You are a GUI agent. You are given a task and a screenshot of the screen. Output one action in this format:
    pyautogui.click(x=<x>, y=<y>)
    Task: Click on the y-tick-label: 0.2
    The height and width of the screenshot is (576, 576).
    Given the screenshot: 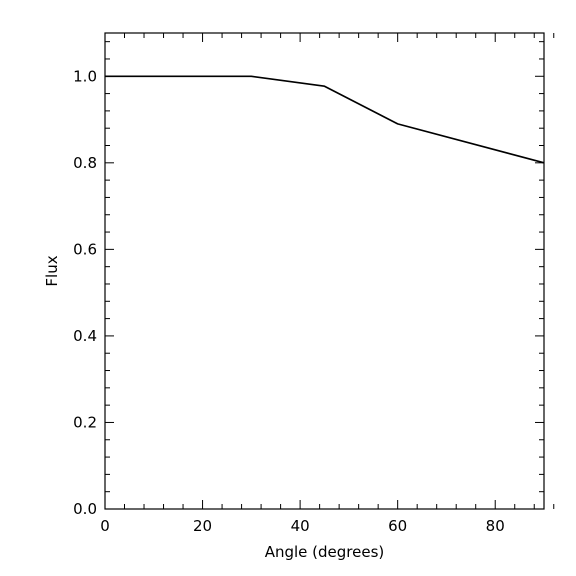 What is the action you would take?
    pyautogui.click(x=85, y=422)
    